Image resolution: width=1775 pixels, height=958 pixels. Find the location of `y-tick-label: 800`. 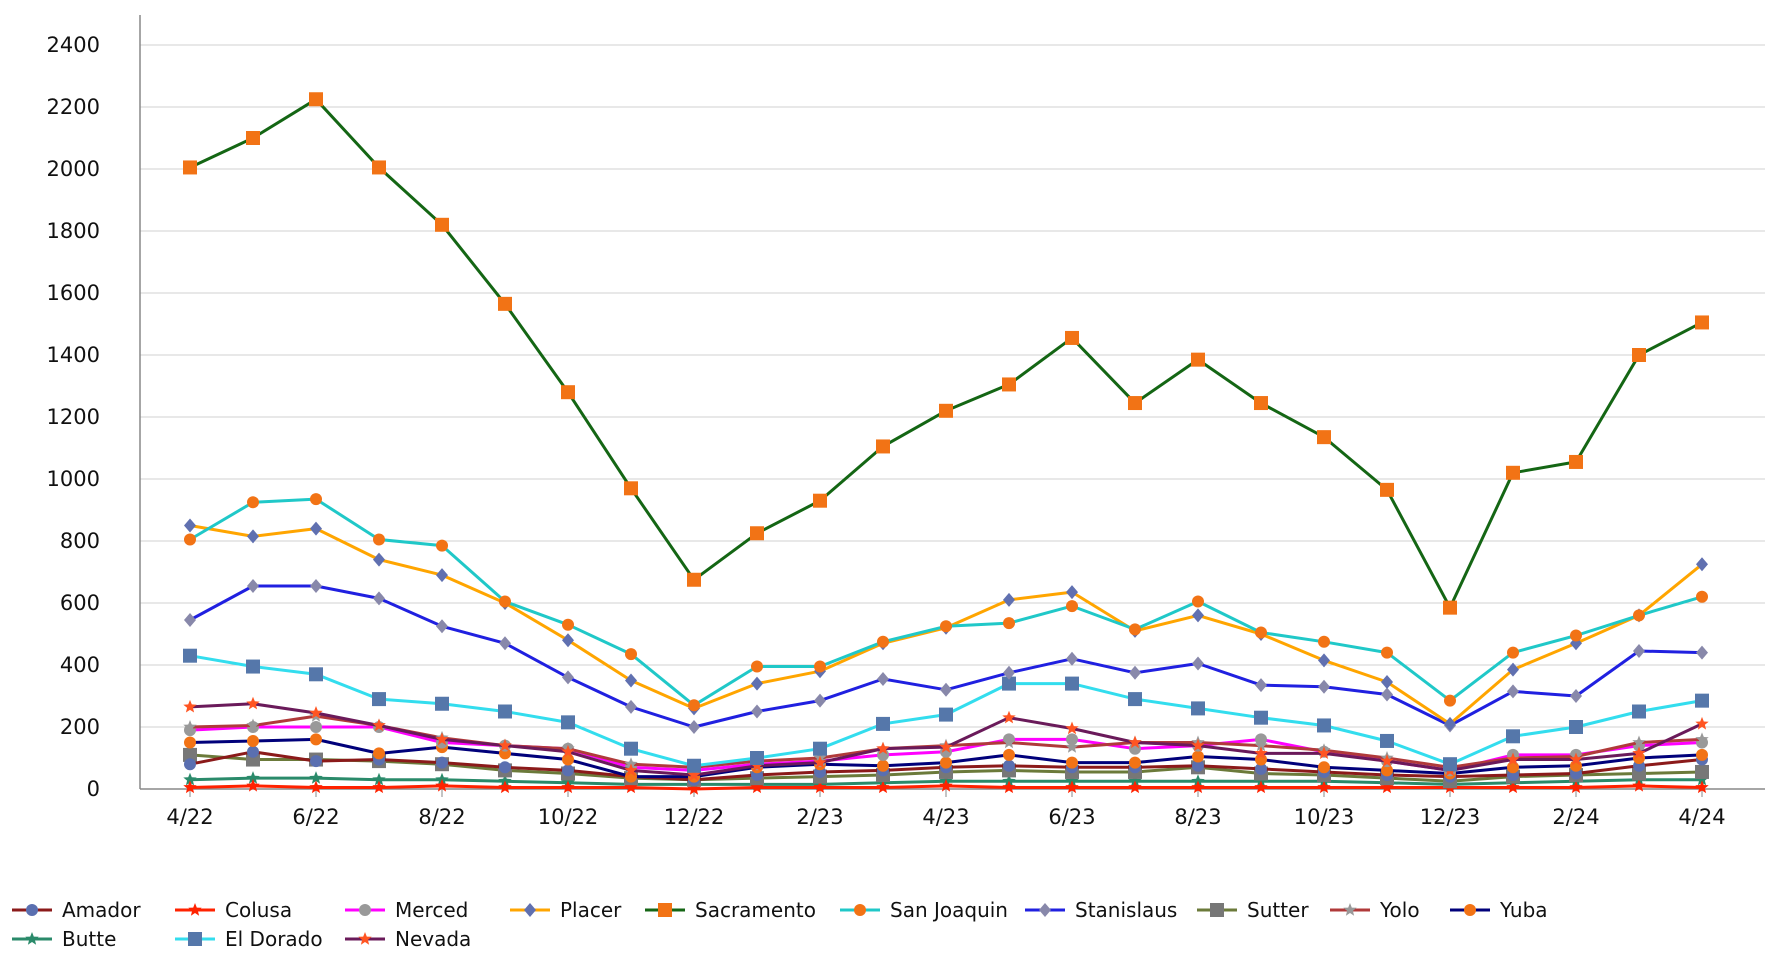

y-tick-label: 800 is located at coordinates (80, 541).